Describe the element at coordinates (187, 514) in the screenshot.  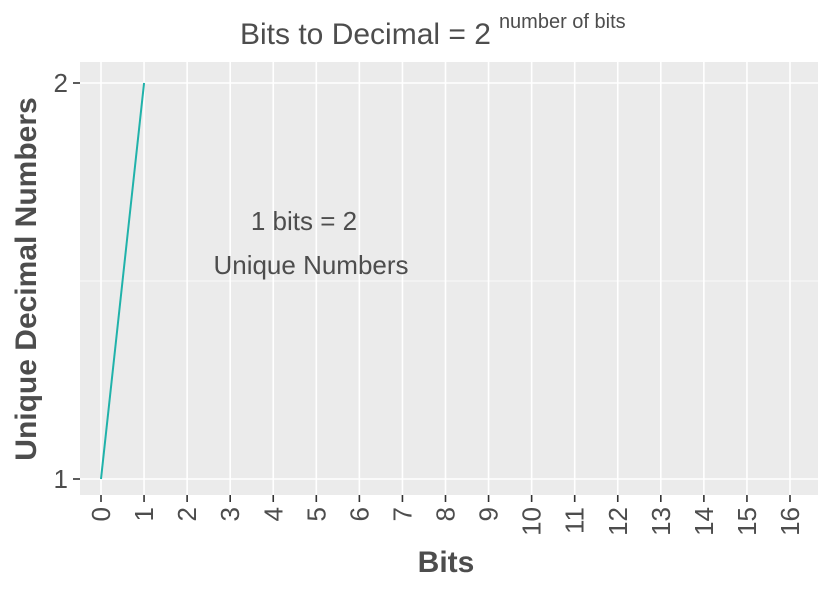
I see `x-tick-label: 2` at that location.